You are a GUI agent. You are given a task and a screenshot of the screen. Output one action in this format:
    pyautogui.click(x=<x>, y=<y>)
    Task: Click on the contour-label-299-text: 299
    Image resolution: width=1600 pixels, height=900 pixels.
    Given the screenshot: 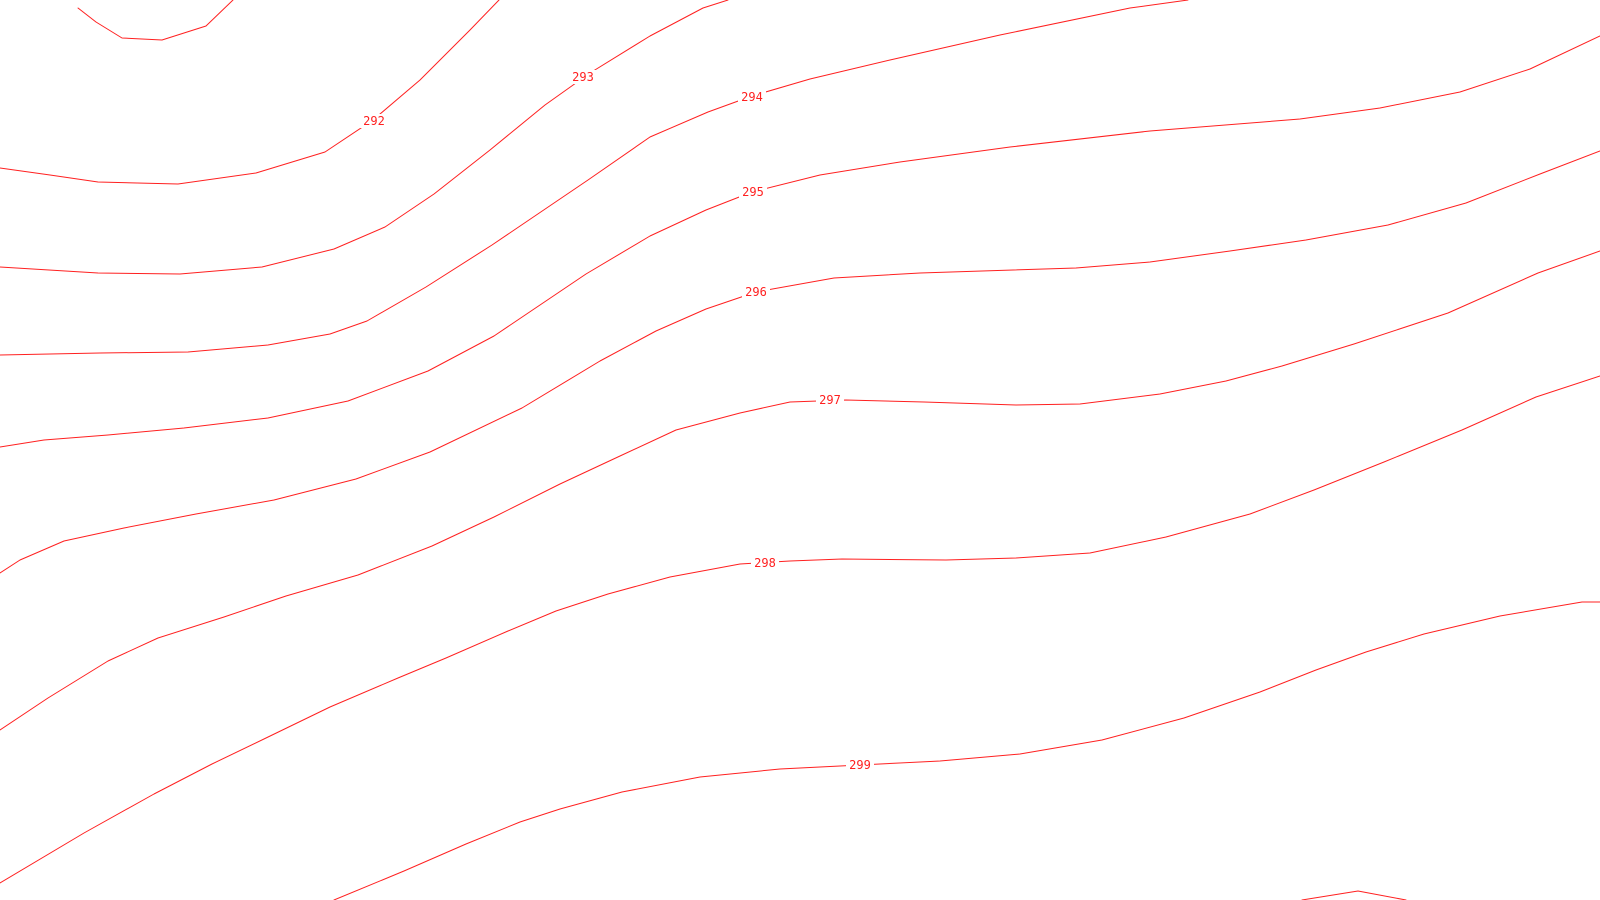 What is the action you would take?
    pyautogui.click(x=860, y=765)
    